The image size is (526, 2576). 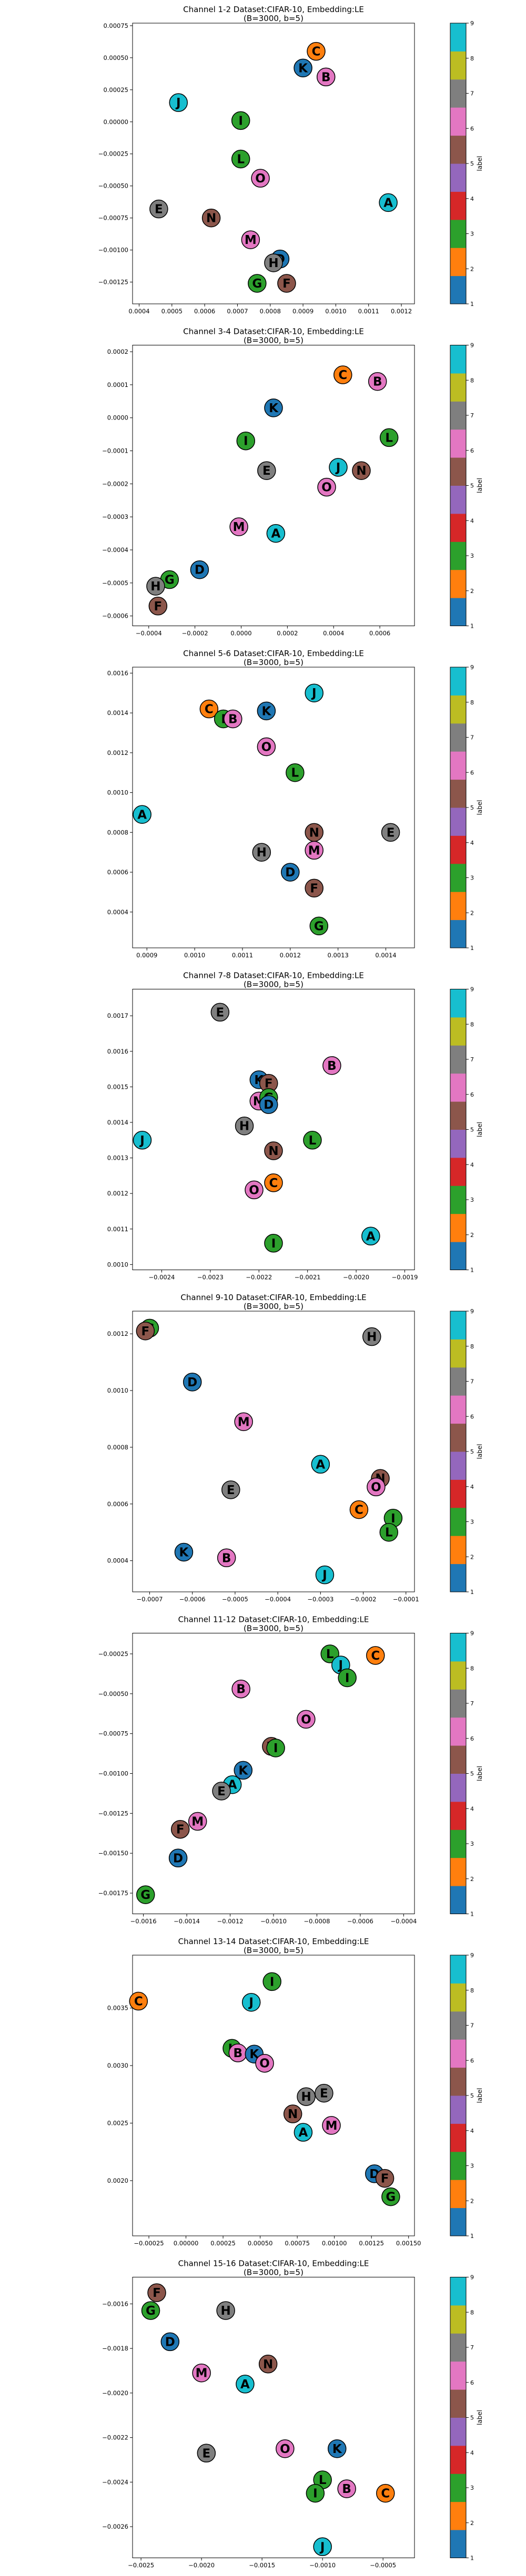 I want to click on colorbar-tick-label: 5, so click(x=472, y=1451).